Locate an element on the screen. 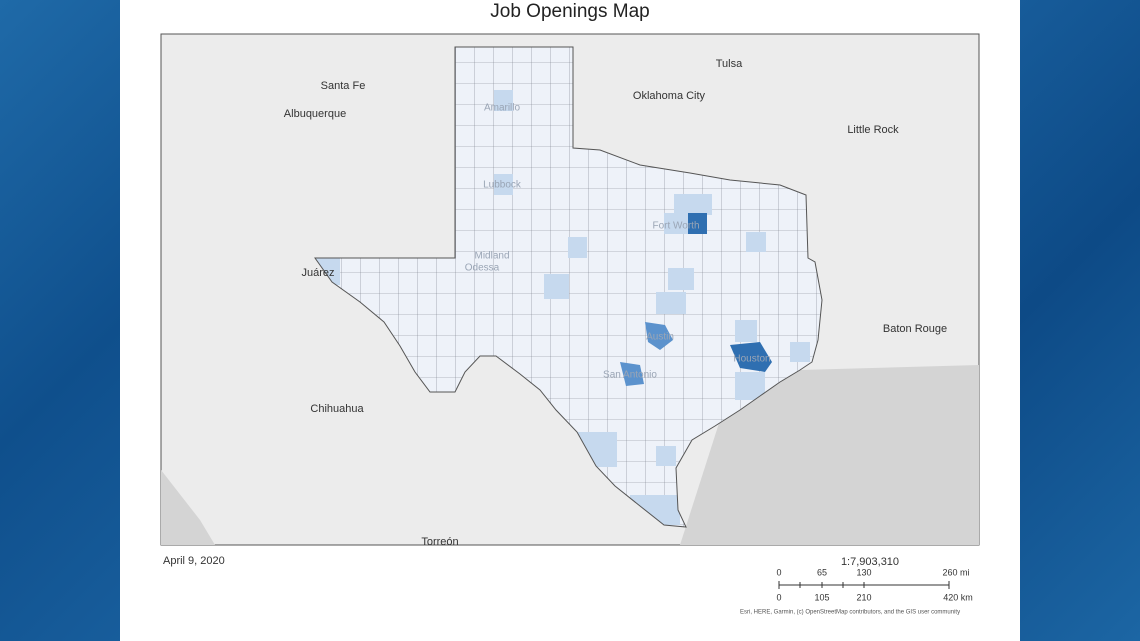 The width and height of the screenshot is (1140, 641). place-label: Oklahoma City is located at coordinates (669, 96).